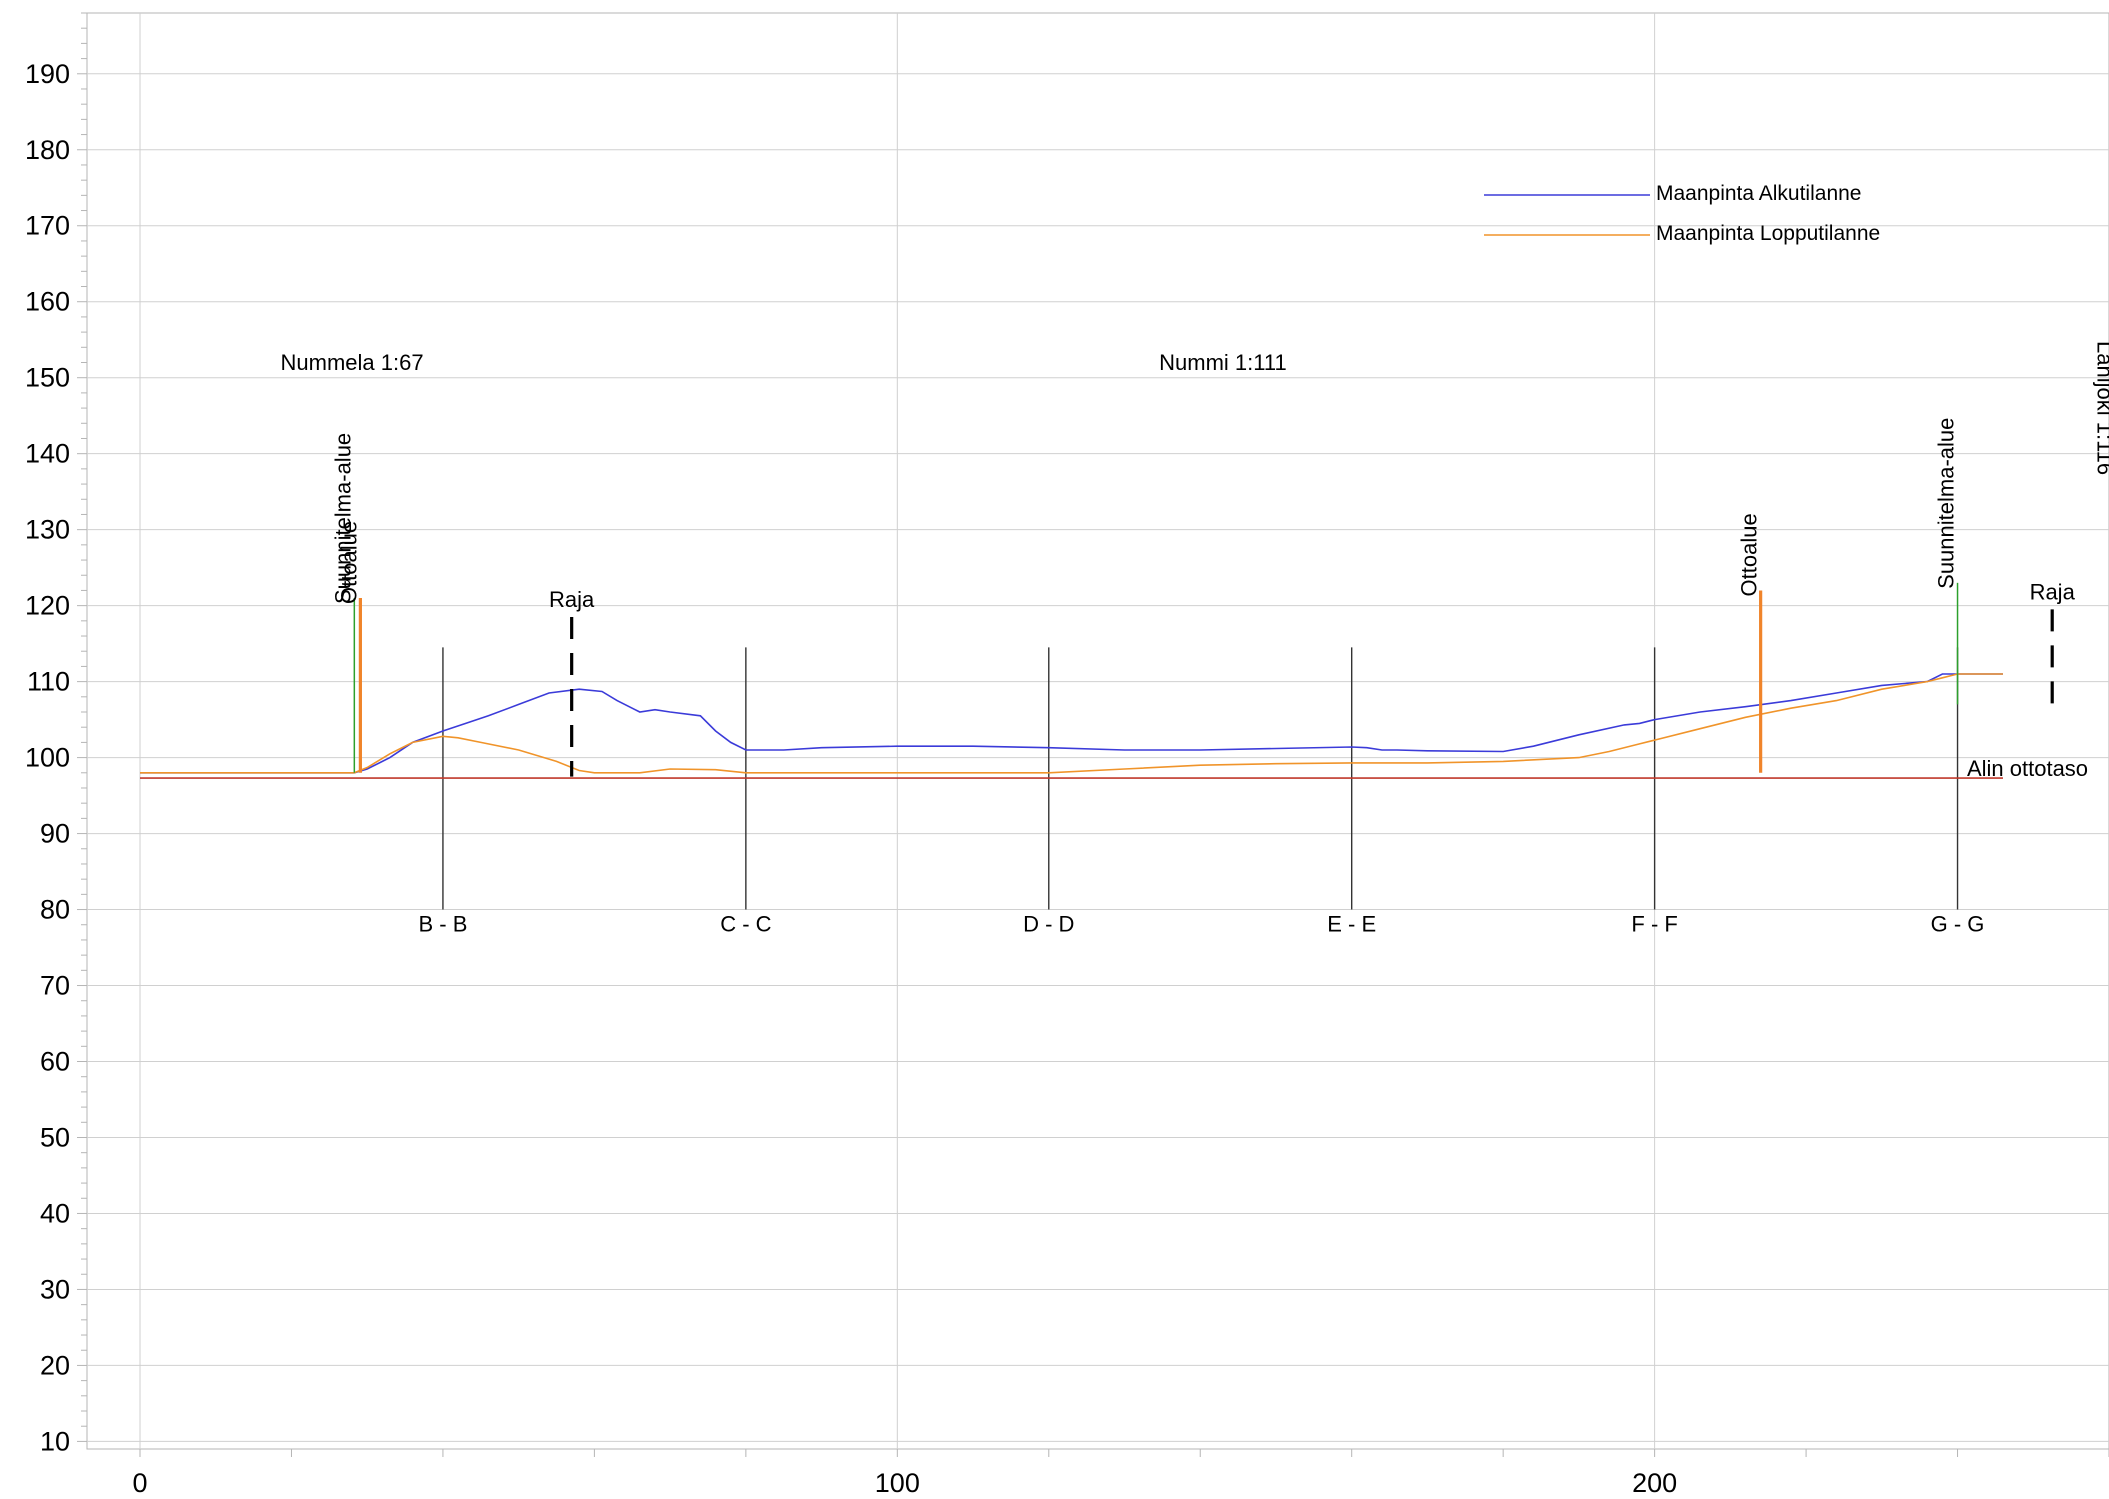 The width and height of the screenshot is (2109, 1499). Describe the element at coordinates (2101, 408) in the screenshot. I see `area-label: Lähijoki 1:116` at that location.